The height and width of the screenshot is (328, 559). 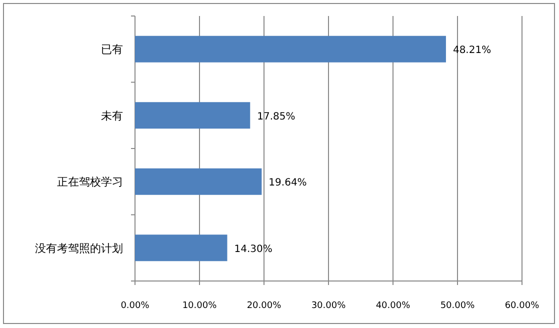 I want to click on data-label: 14.30%, so click(x=253, y=249).